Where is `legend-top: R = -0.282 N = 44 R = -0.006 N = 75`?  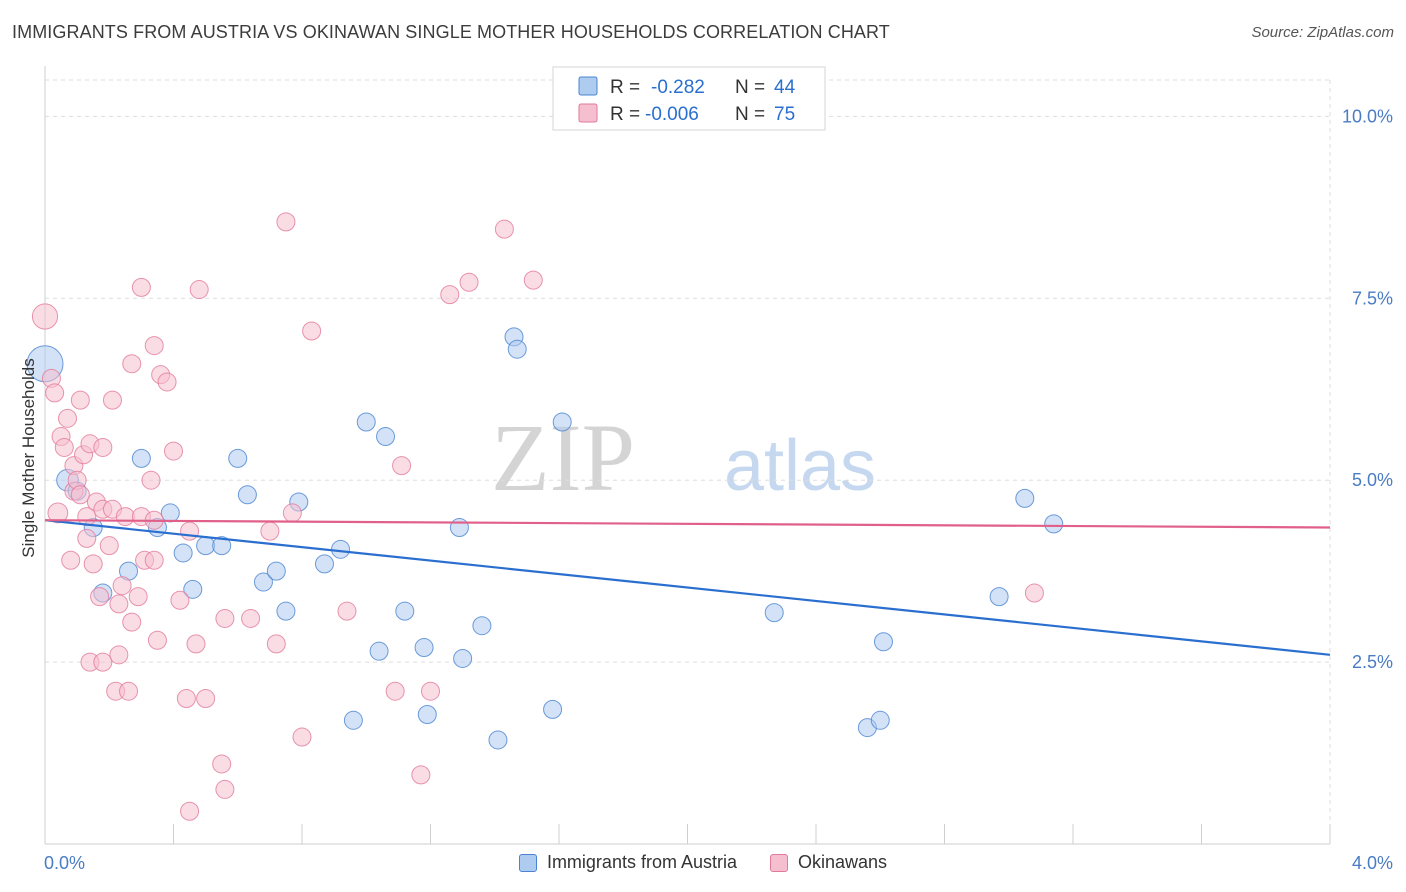
legend-top: R = -0.282 N = 44 R = -0.006 N = 75 is located at coordinates (689, 98).